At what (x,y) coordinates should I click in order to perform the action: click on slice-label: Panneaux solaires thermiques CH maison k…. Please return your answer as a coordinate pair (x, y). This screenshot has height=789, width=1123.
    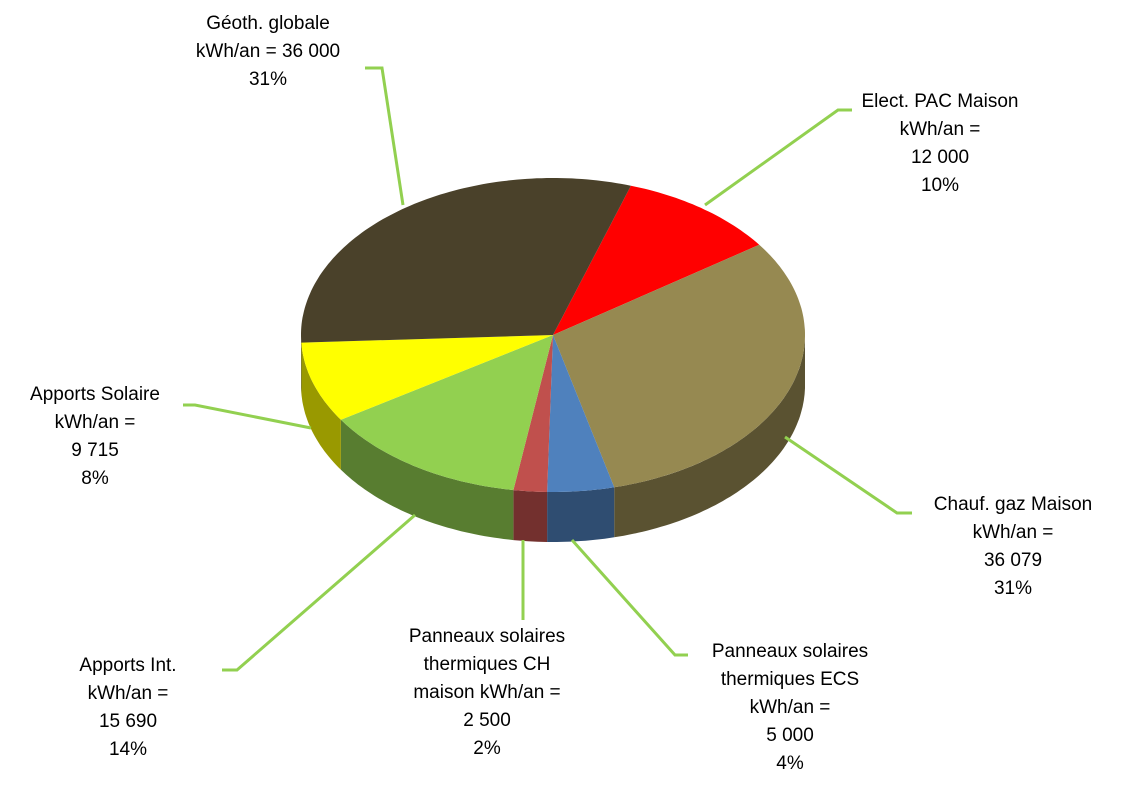
    Looking at the image, I should click on (487, 693).